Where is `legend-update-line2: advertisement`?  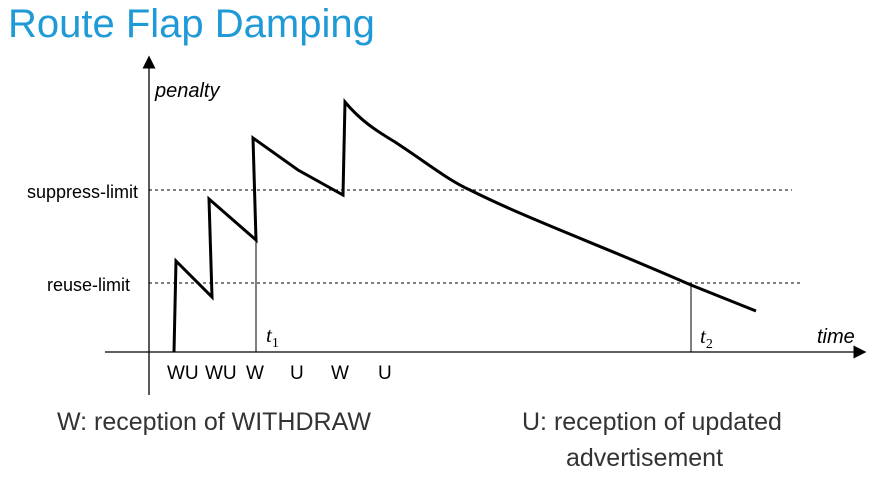 legend-update-line2: advertisement is located at coordinates (645, 458).